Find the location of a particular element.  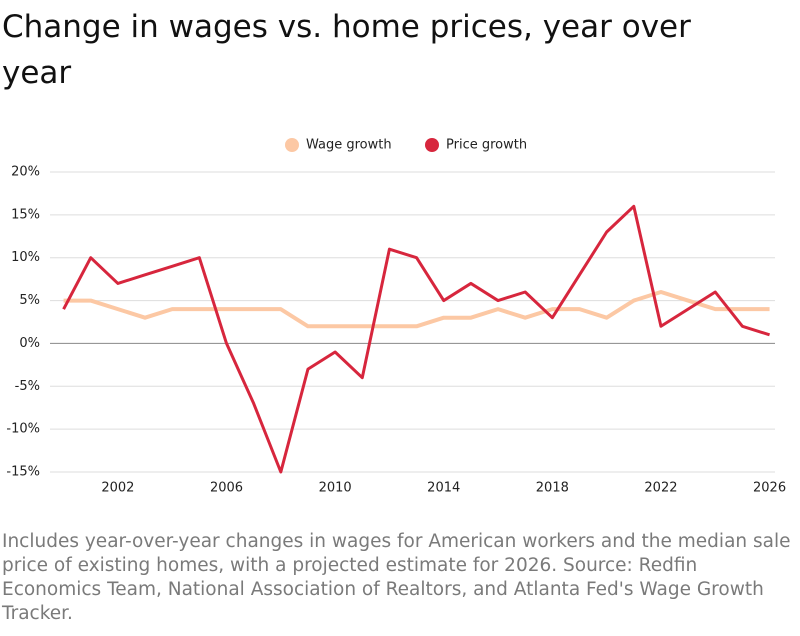

y-tick-label: 5% is located at coordinates (29, 300).